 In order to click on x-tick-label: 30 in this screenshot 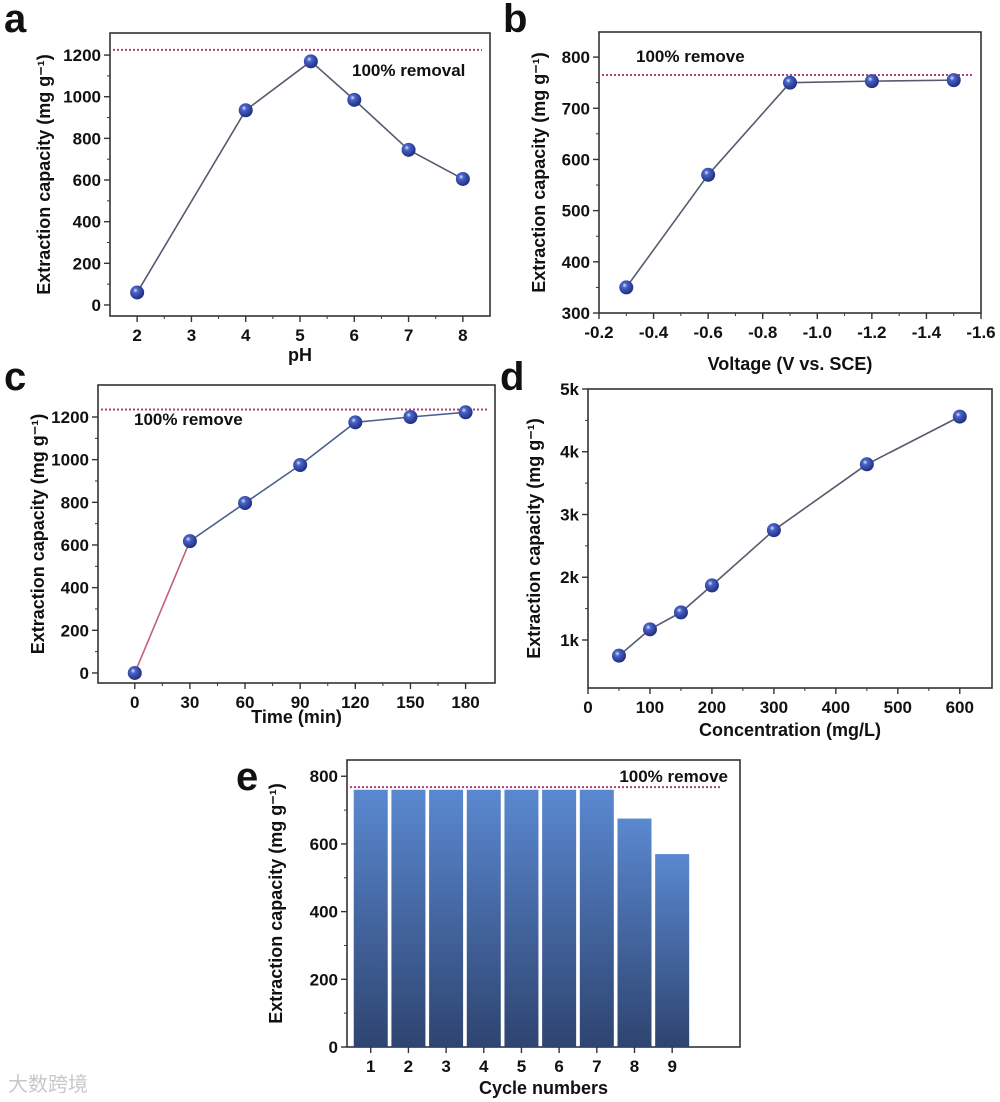, I will do `click(189, 702)`.